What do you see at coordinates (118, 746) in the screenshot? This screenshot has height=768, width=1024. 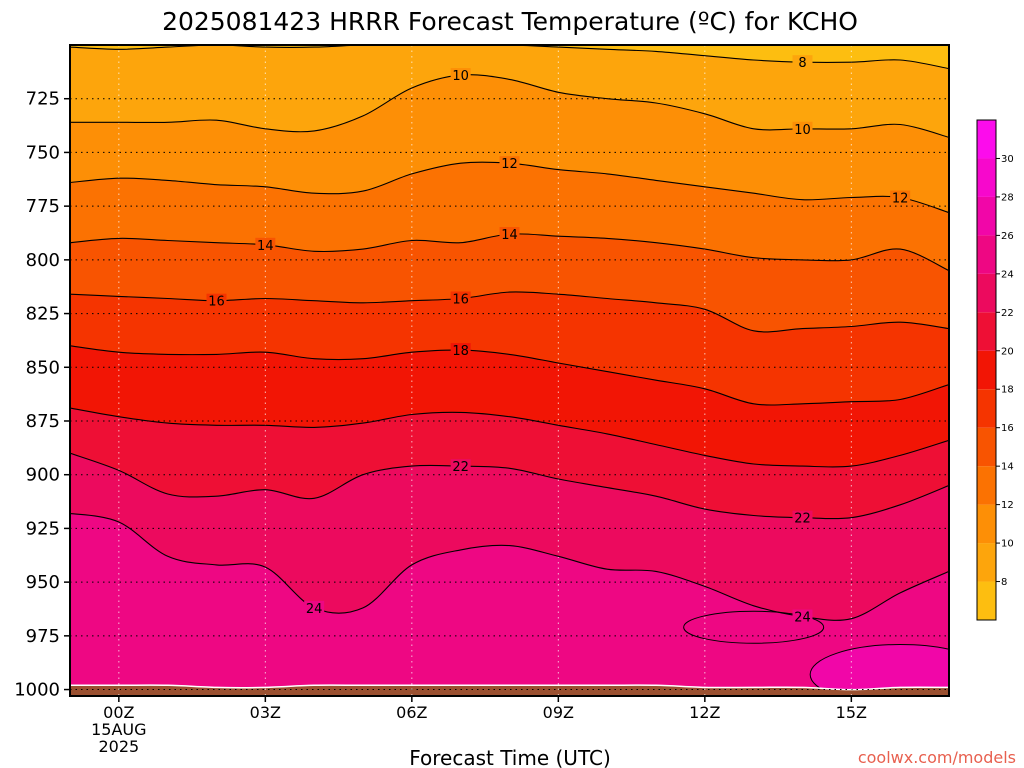 I see `x-tick-label: 2025` at bounding box center [118, 746].